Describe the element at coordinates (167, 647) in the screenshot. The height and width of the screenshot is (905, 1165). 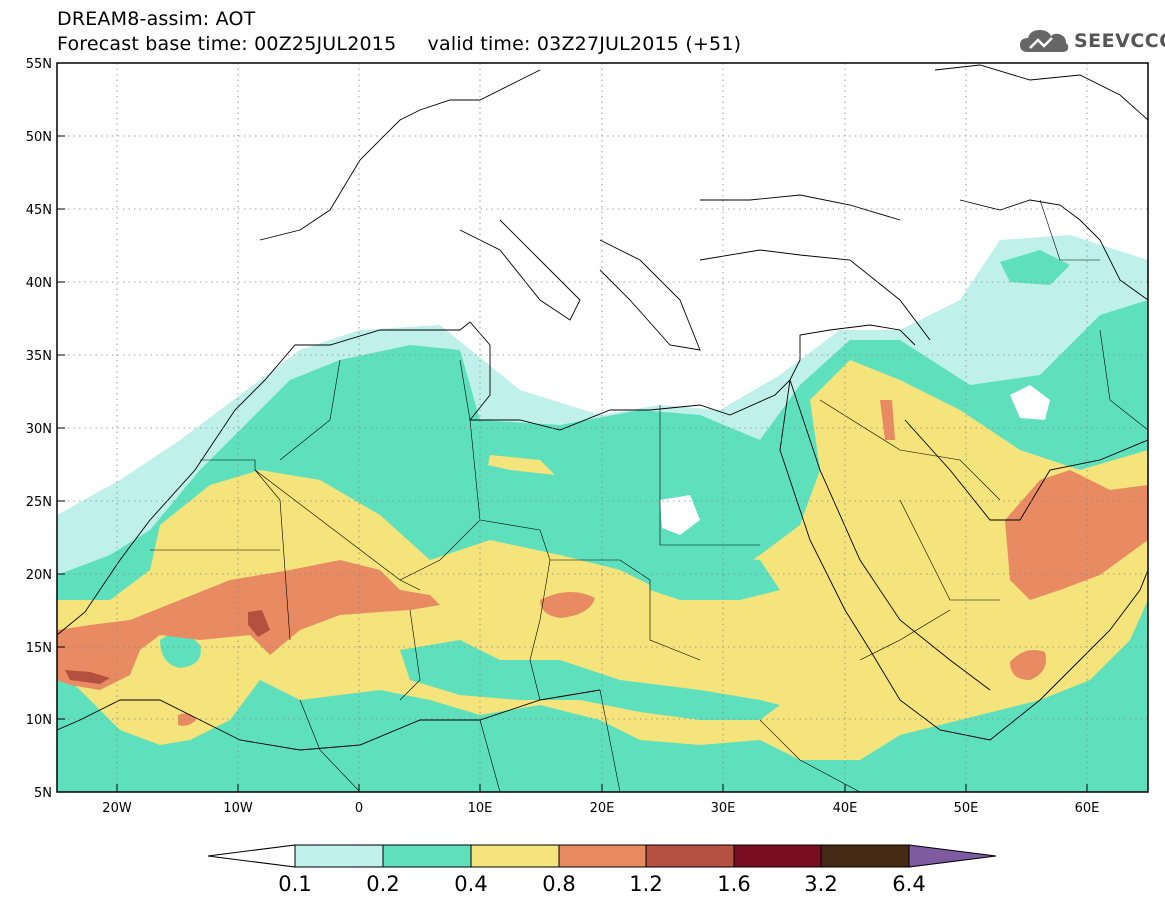
I see `aot-level-1.2` at that location.